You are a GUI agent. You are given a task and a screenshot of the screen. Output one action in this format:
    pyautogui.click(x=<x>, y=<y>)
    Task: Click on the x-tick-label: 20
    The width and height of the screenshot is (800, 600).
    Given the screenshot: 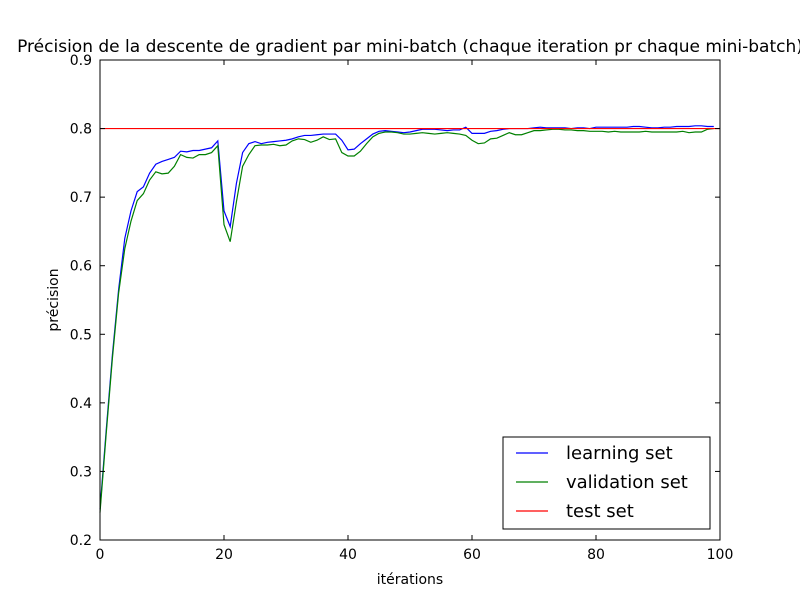 What is the action you would take?
    pyautogui.click(x=224, y=555)
    